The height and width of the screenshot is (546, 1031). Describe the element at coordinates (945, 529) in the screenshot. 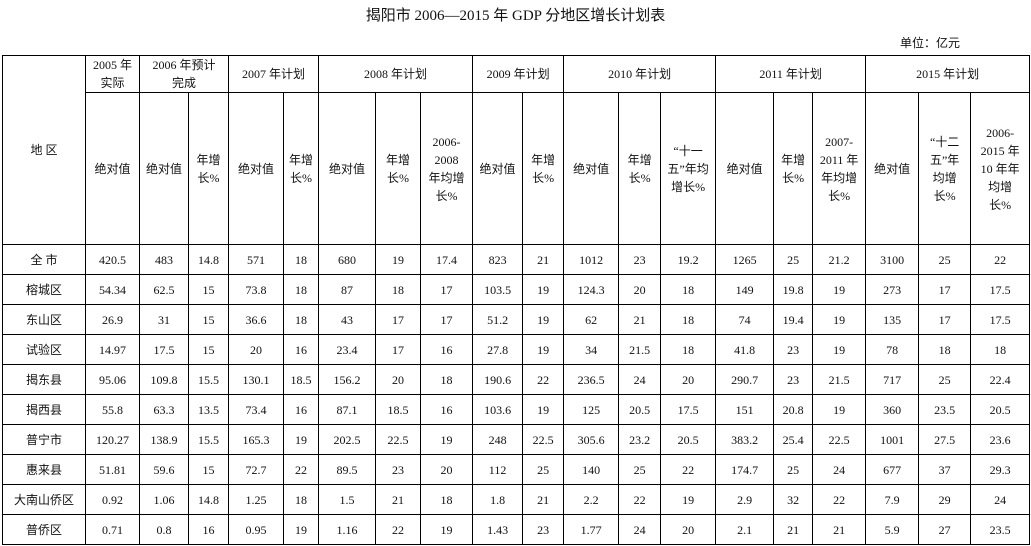

I see `value-cell: 27` at that location.